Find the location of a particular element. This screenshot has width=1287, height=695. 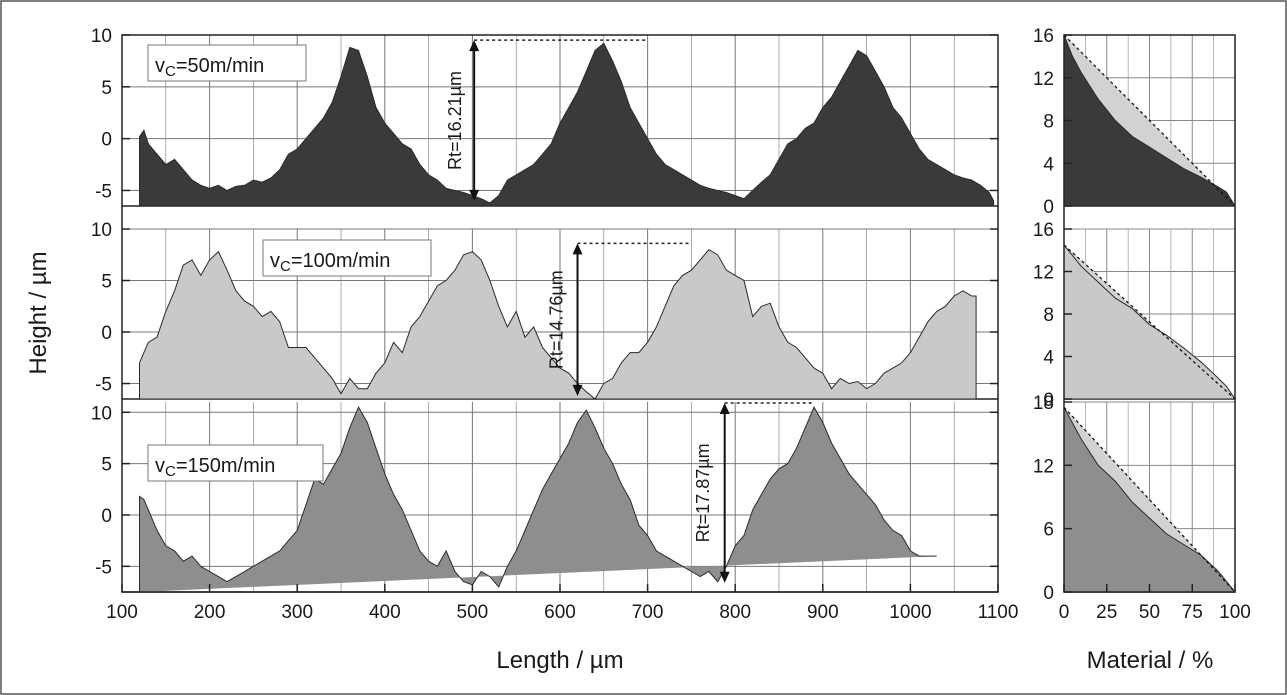

right-x-tick-label: 50 is located at coordinates (1149, 612).